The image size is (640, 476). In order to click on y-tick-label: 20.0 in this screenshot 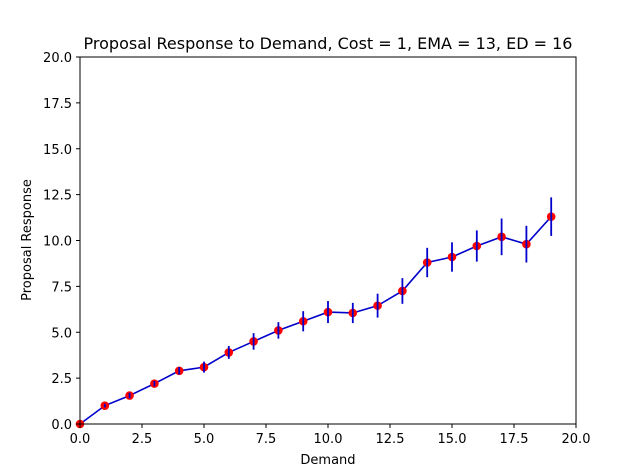, I will do `click(57, 58)`.